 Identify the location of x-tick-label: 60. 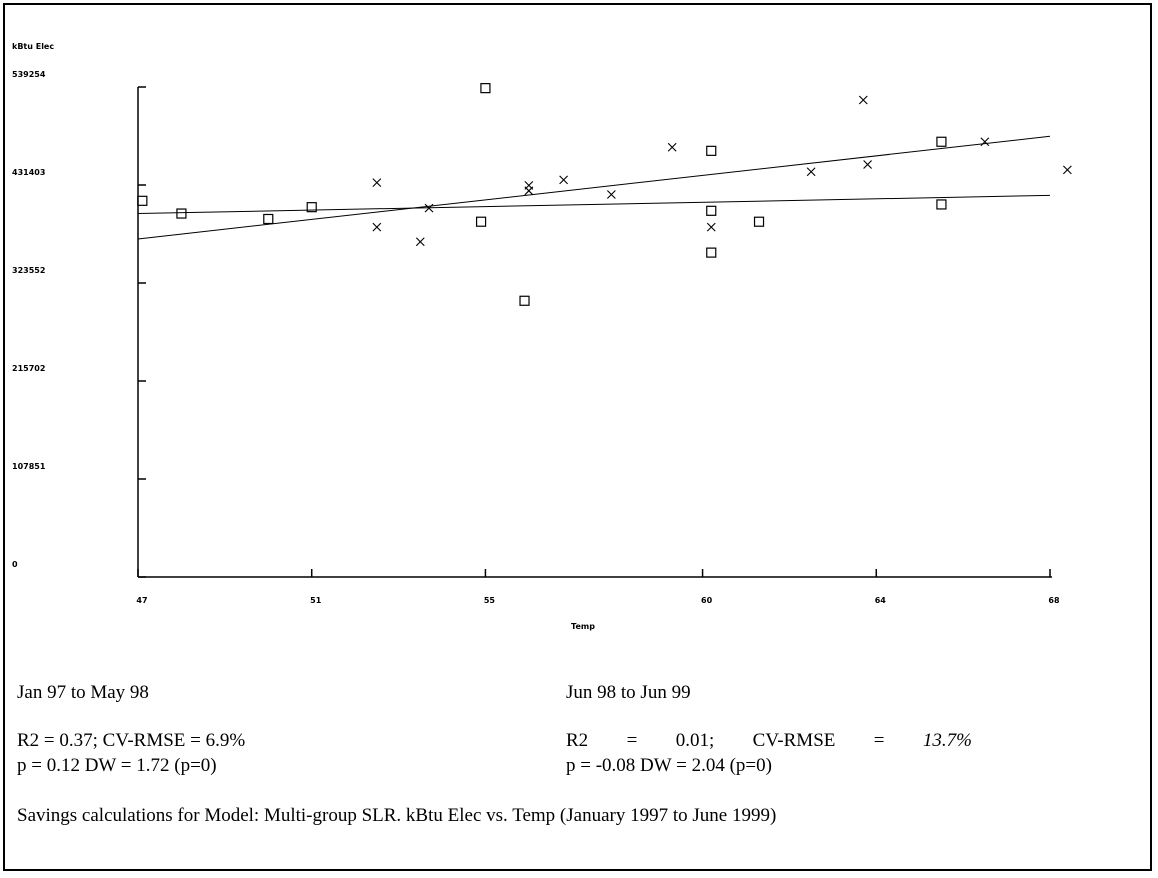
(707, 600).